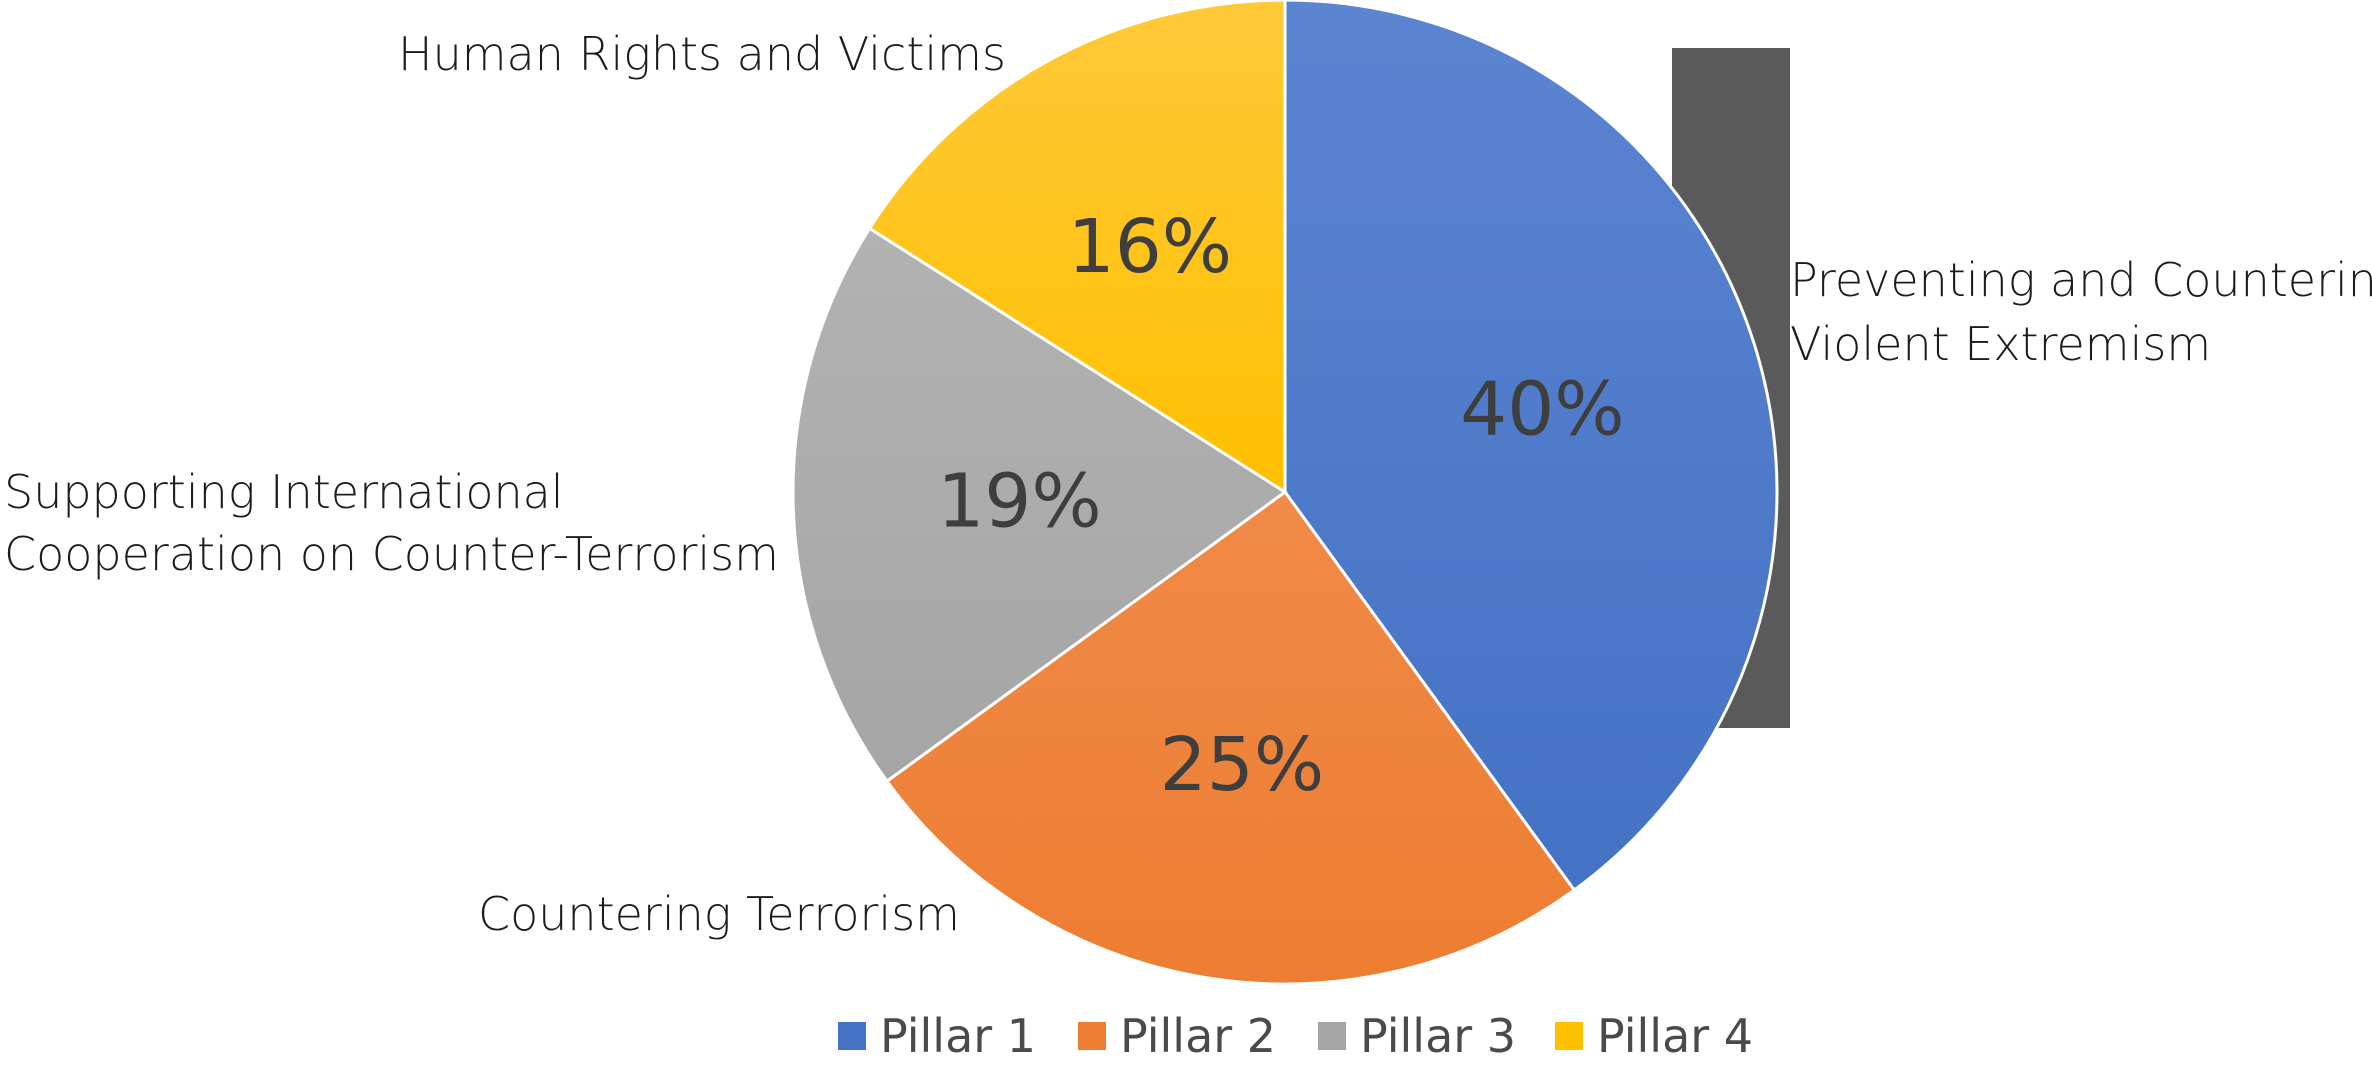 The height and width of the screenshot is (1085, 2372). I want to click on percent-label-pillar-1: 40%, so click(1542, 409).